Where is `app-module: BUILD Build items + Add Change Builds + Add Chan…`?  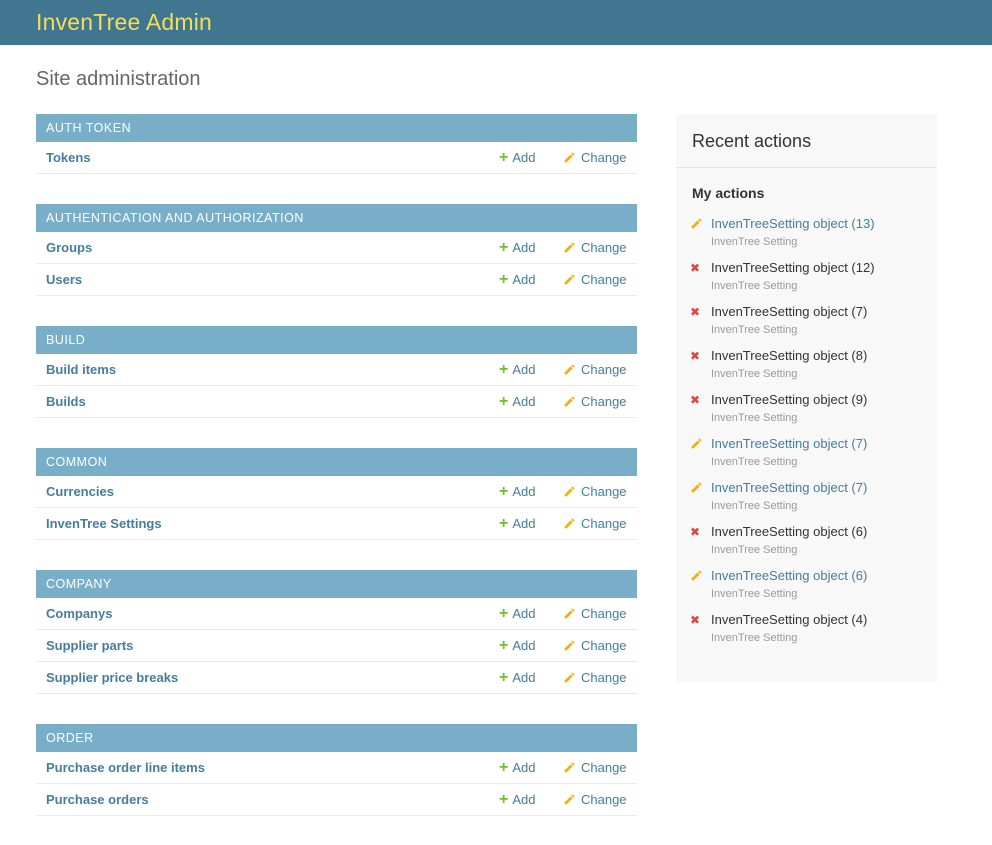 app-module: BUILD Build items + Add Change Builds + Add Chan… is located at coordinates (336, 372).